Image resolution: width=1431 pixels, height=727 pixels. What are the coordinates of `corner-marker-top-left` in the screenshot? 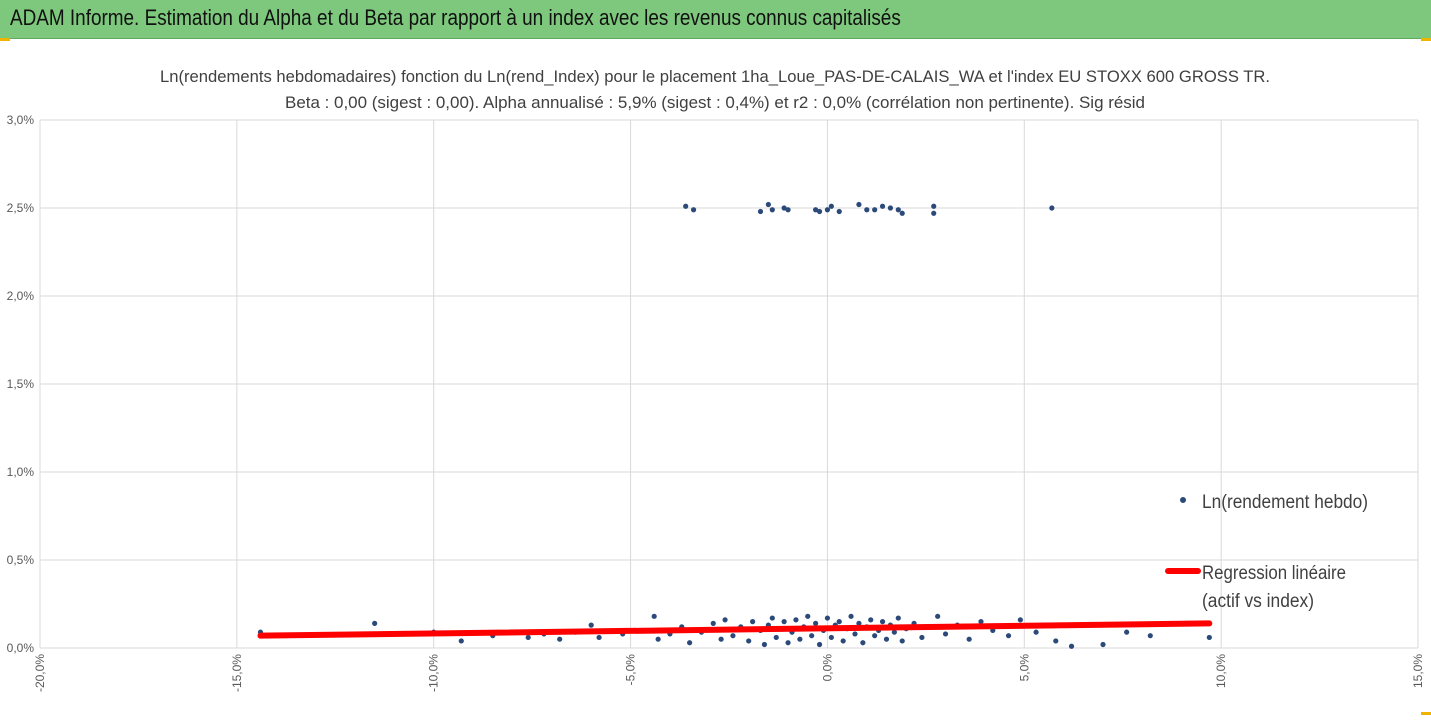 It's located at (5, 39).